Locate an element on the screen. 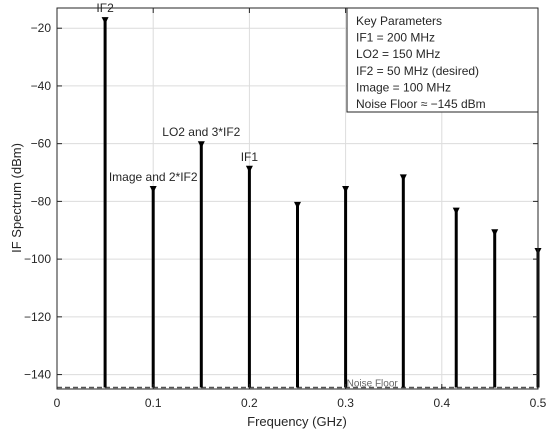 This screenshot has width=550, height=432. key-parameters-frame is located at coordinates (442, 60).